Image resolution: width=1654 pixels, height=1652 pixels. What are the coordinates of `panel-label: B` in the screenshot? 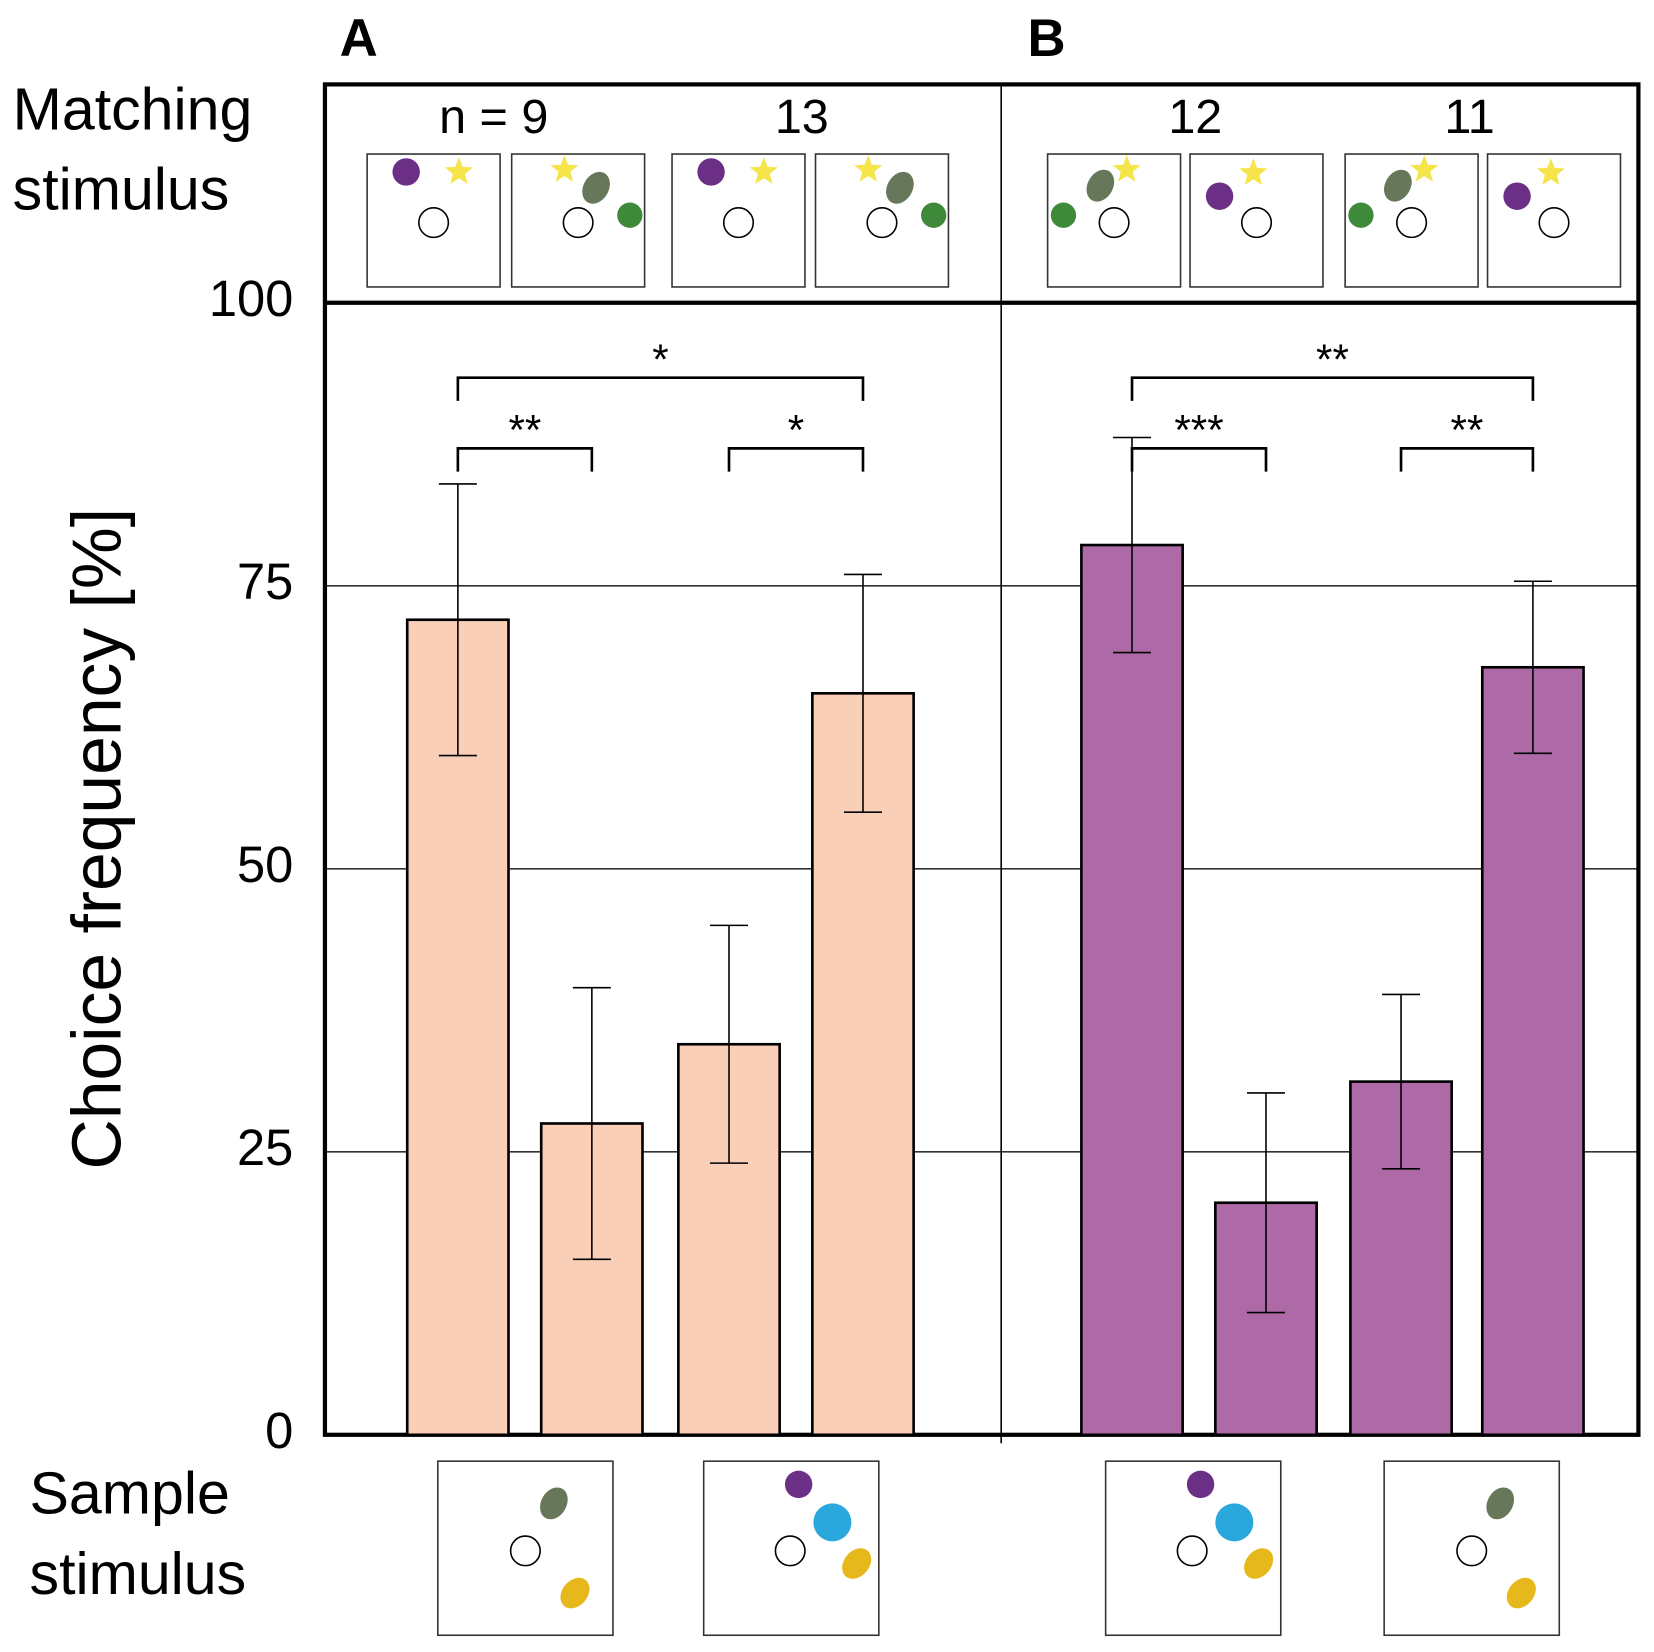 It's located at (1047, 38).